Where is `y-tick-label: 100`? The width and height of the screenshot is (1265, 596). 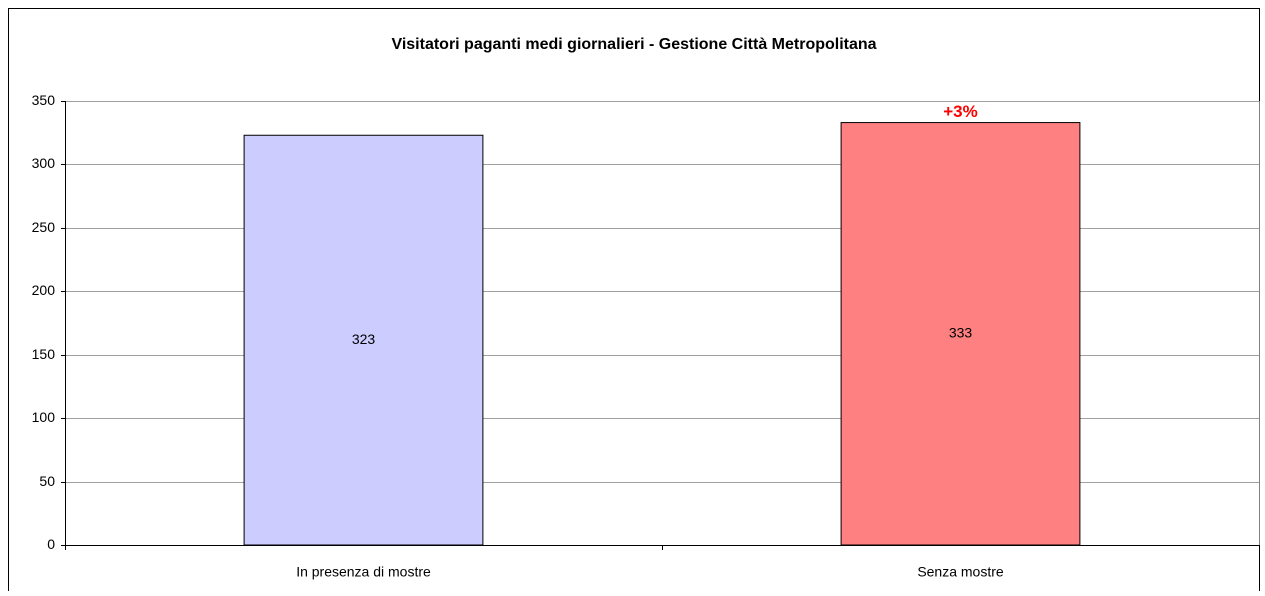
y-tick-label: 100 is located at coordinates (44, 417).